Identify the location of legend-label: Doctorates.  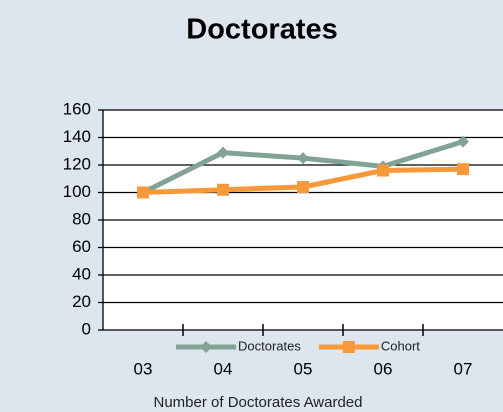
(269, 345).